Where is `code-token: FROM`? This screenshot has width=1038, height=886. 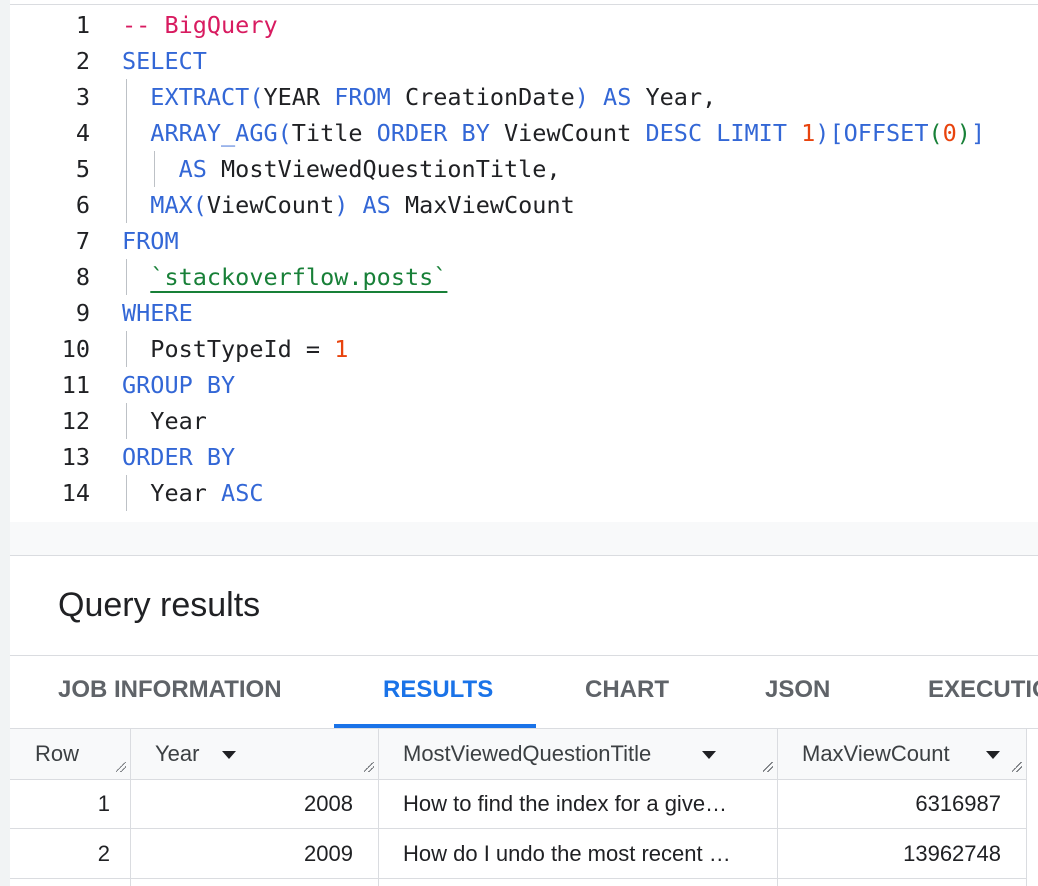 code-token: FROM is located at coordinates (150, 241).